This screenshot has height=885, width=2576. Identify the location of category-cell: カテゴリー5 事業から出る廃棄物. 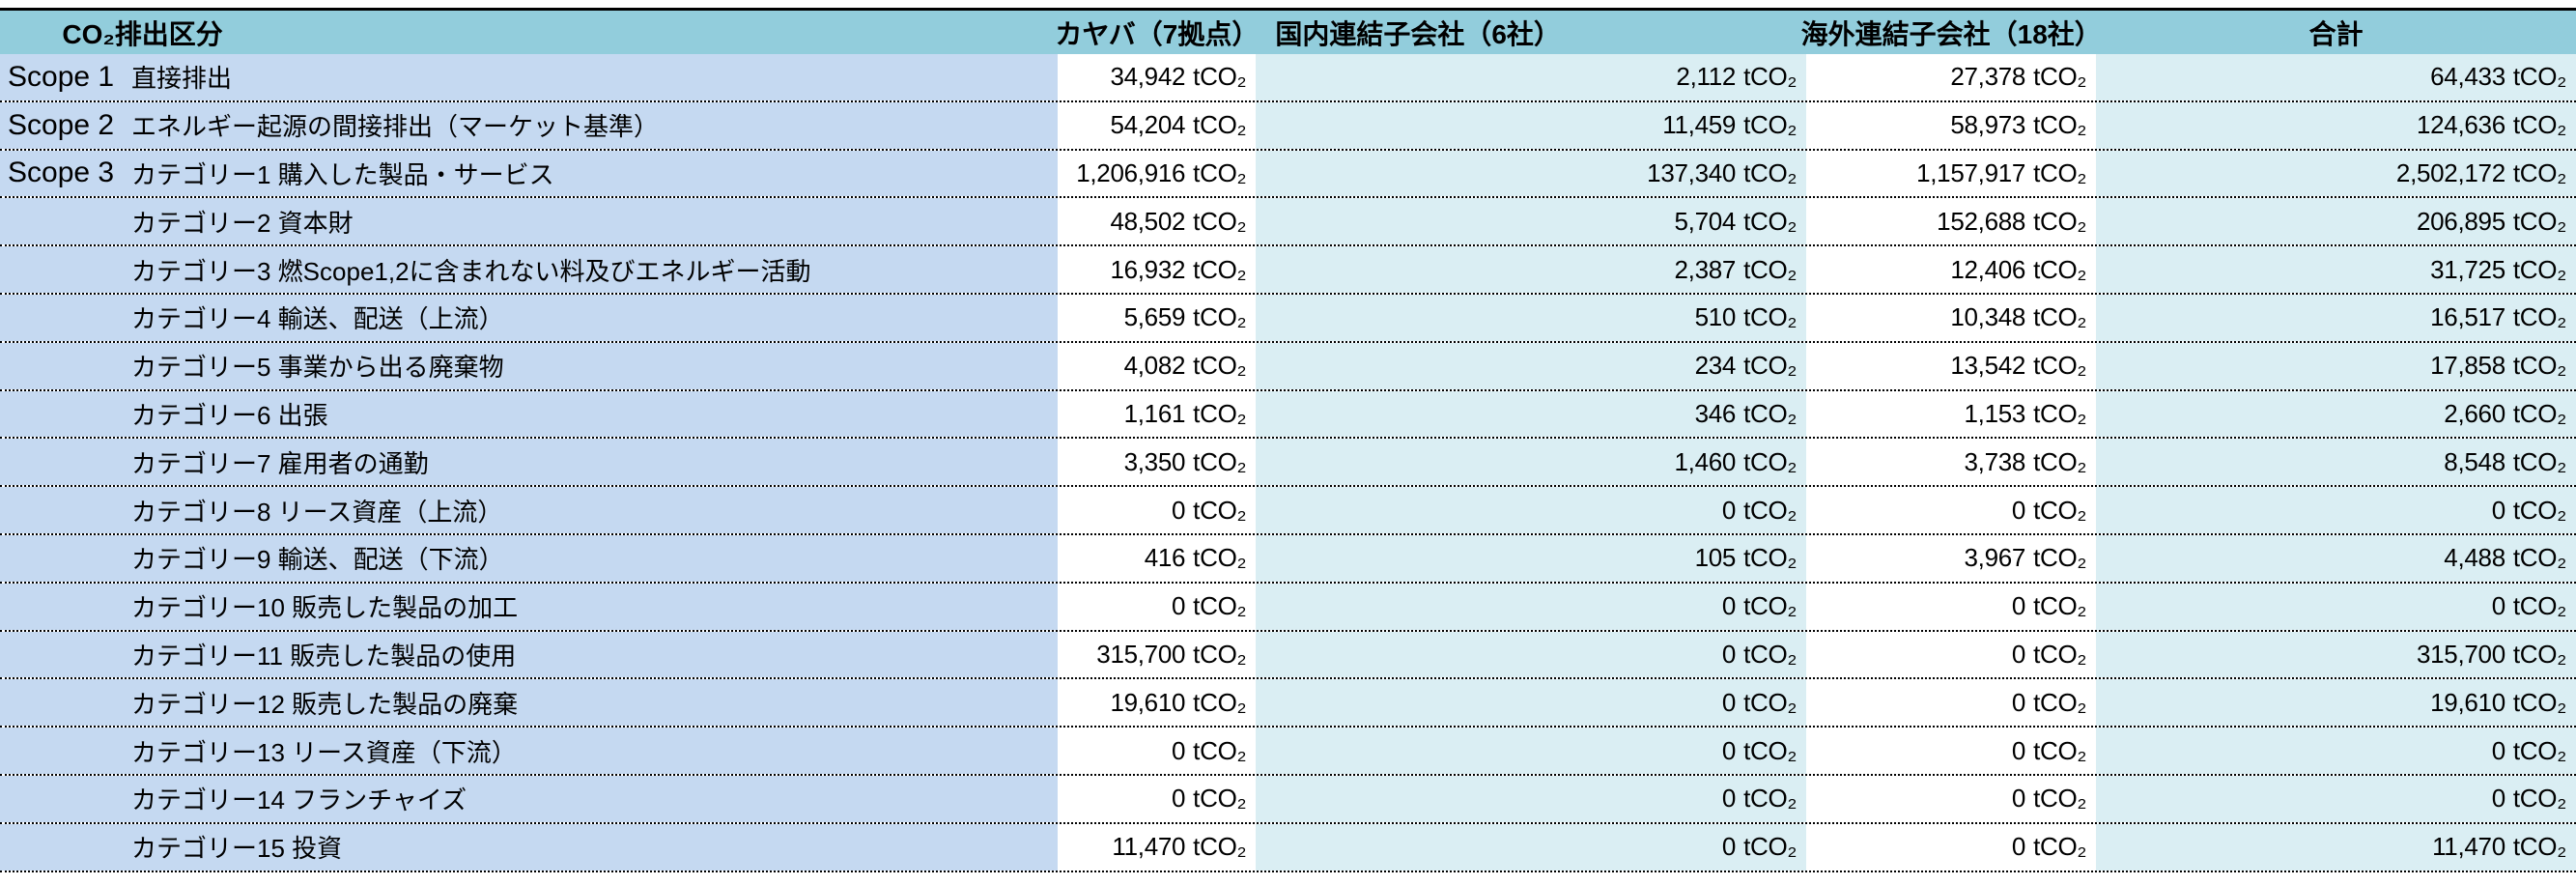
(529, 365).